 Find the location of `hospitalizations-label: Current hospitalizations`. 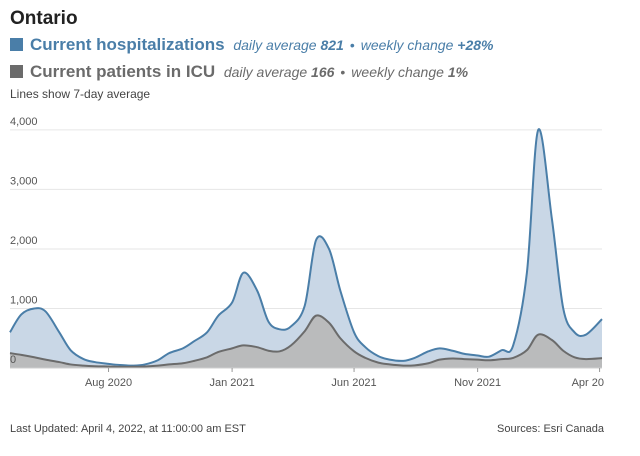

hospitalizations-label: Current hospitalizations is located at coordinates (127, 44).